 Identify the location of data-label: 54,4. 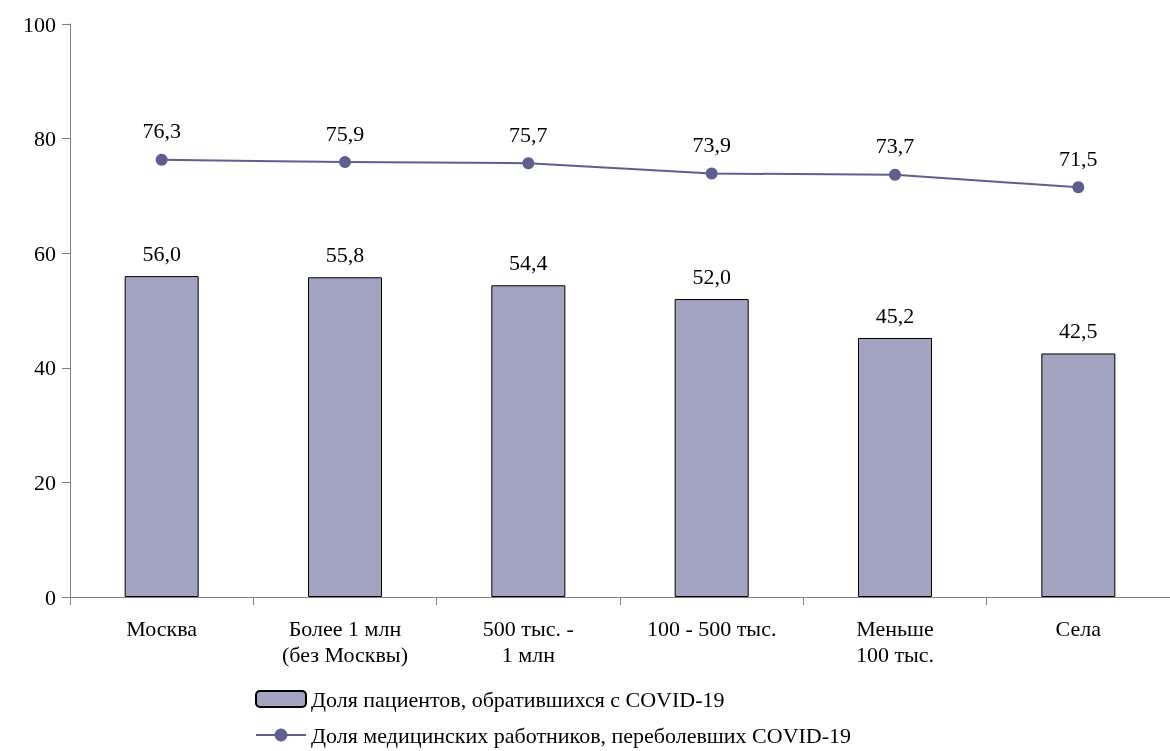
(528, 262).